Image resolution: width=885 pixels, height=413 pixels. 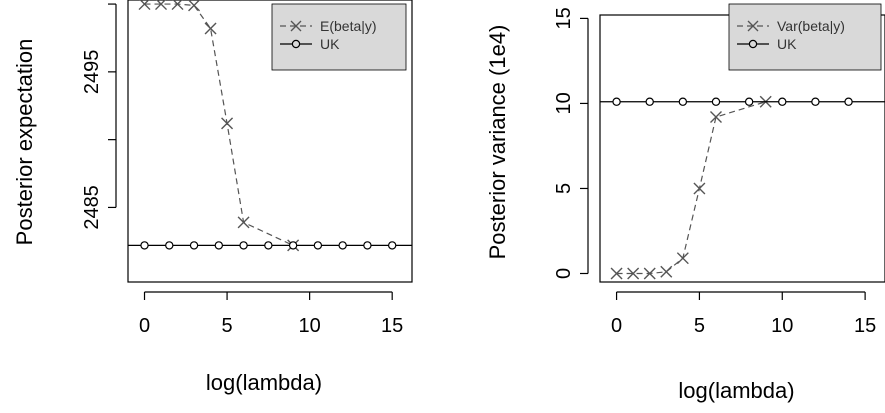 I want to click on y-tick-label: 2495, so click(x=92, y=72).